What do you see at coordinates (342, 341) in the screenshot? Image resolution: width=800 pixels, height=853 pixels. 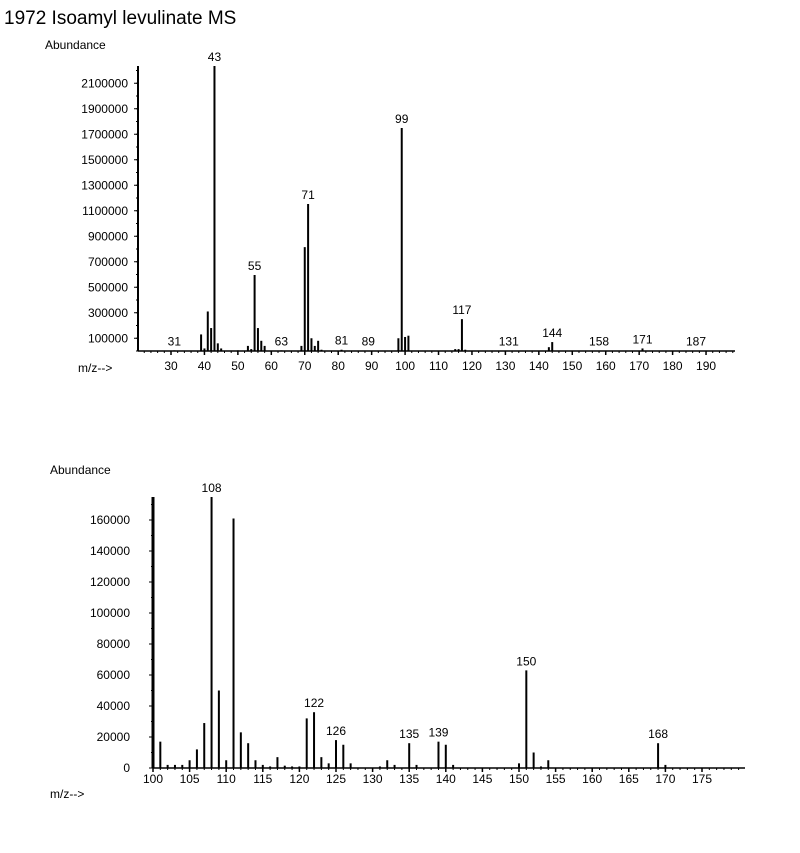 I see `peak-label: 81` at bounding box center [342, 341].